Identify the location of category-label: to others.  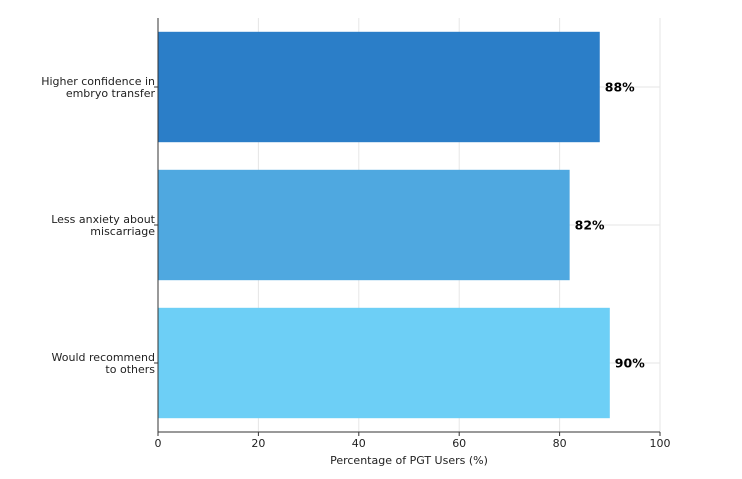
(130, 369).